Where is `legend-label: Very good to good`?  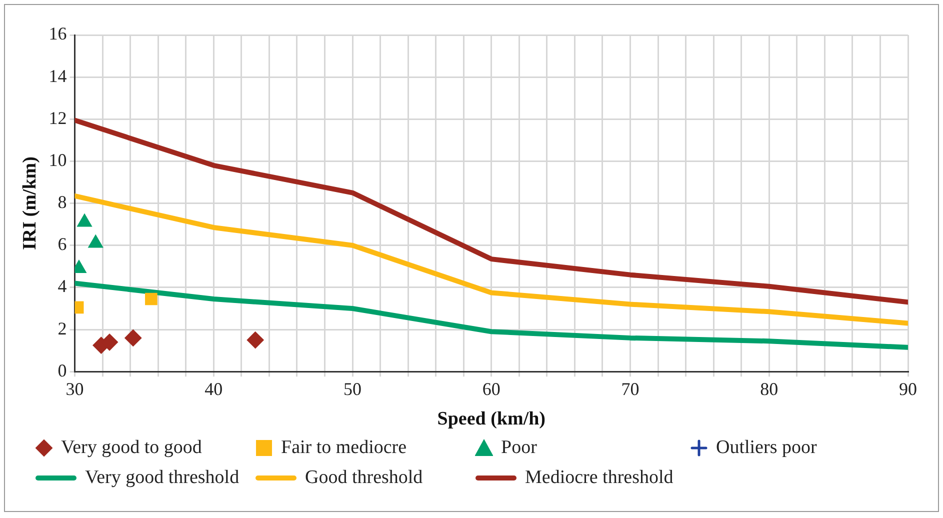
legend-label: Very good to good is located at coordinates (131, 448).